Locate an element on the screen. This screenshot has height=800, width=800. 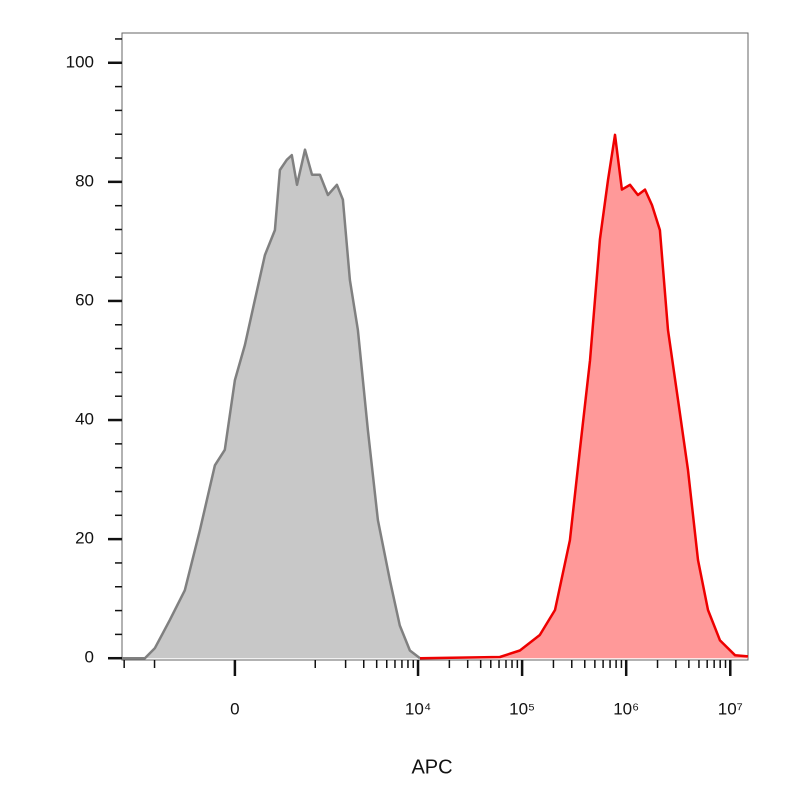
y-tick-label: 60 is located at coordinates (84, 299).